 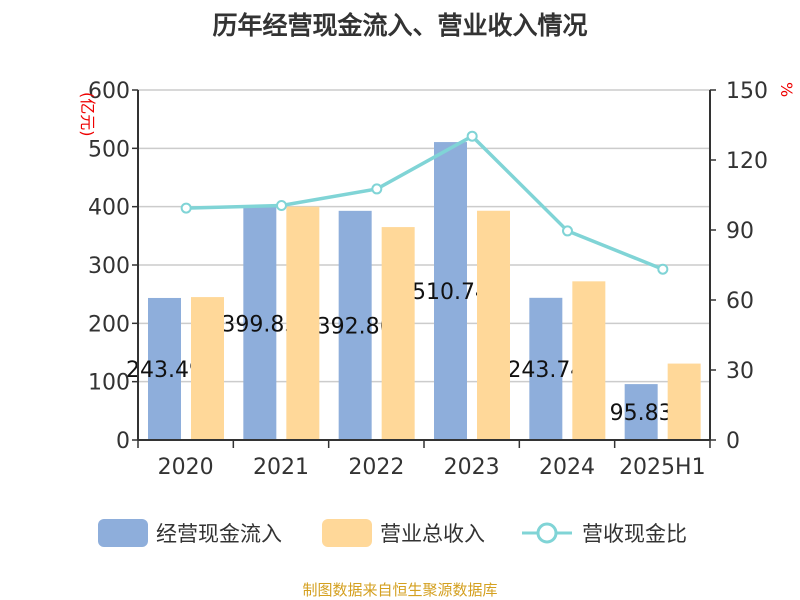 I want to click on legend-item-cash-inflow: 经营现金流入, so click(x=190, y=533).